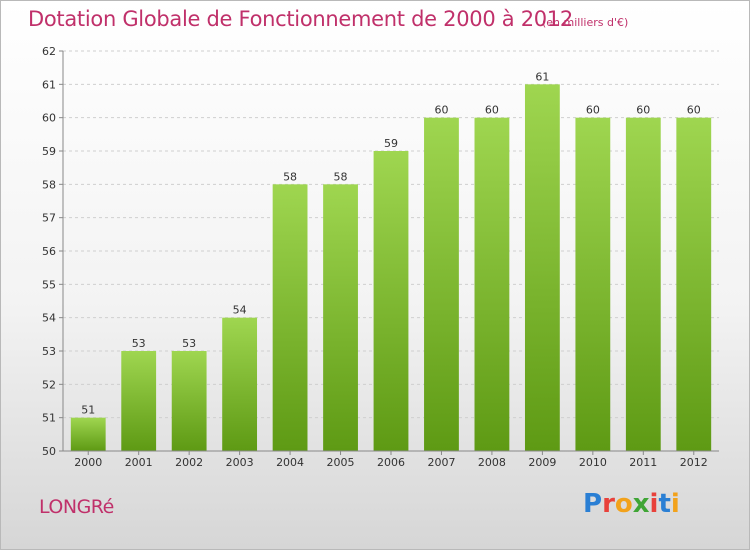 The height and width of the screenshot is (550, 750). I want to click on y-tick-label: 55, so click(49, 284).